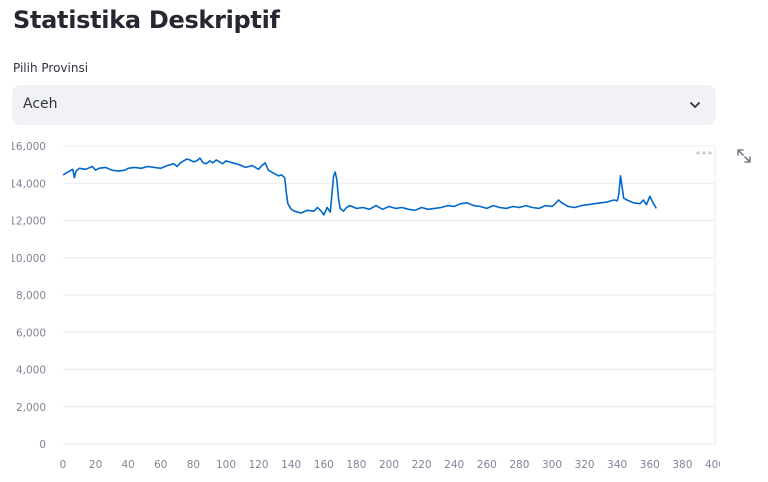 This screenshot has width=768, height=482. Describe the element at coordinates (585, 465) in the screenshot. I see `x-tick-label: 320` at that location.